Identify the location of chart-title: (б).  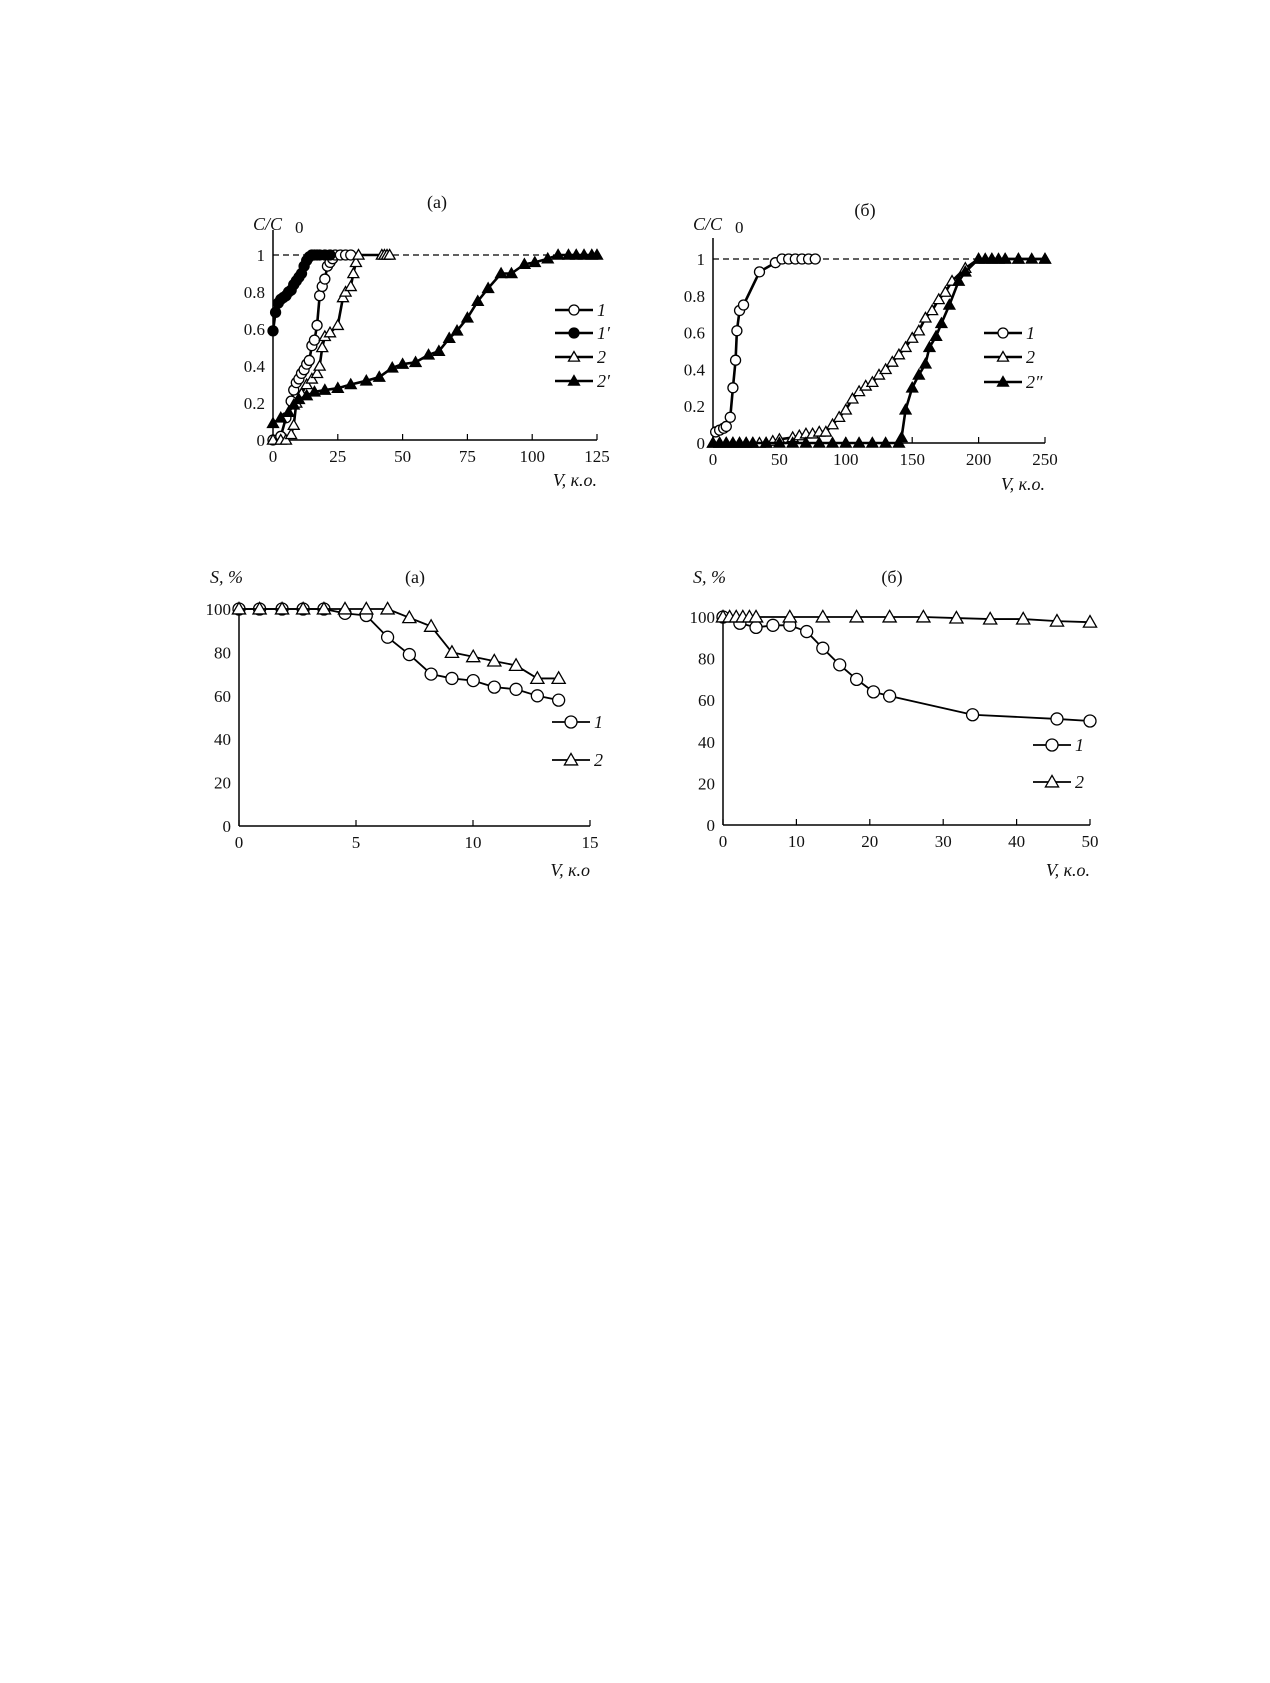
(864, 210).